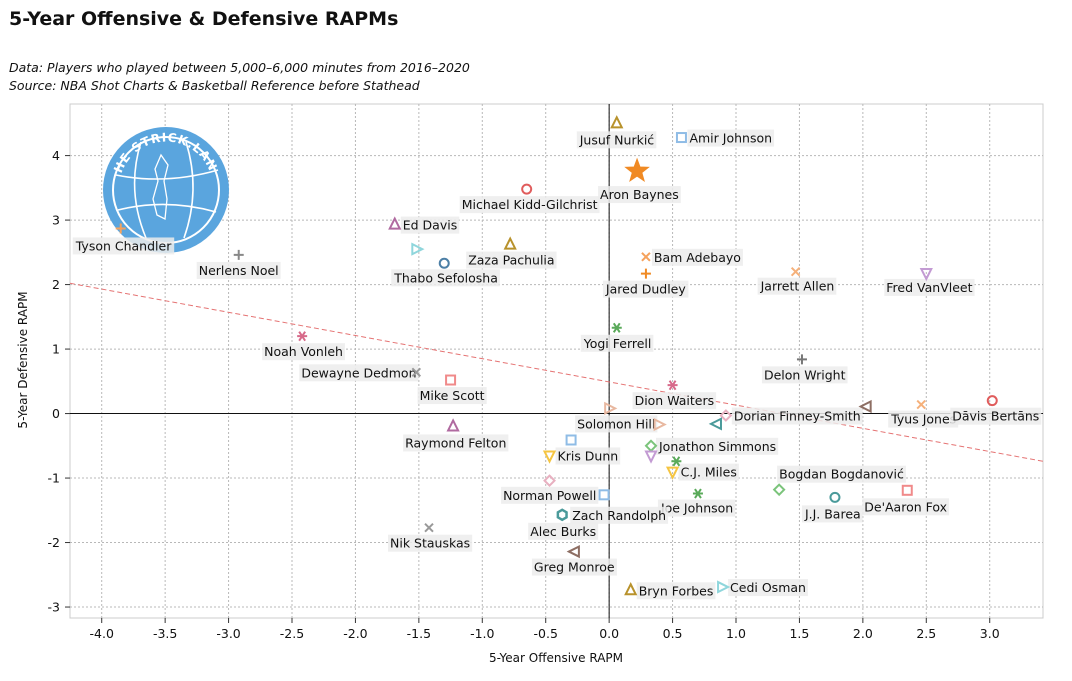 This screenshot has height=681, width=1072. I want to click on player-label: Mike Scott, so click(452, 395).